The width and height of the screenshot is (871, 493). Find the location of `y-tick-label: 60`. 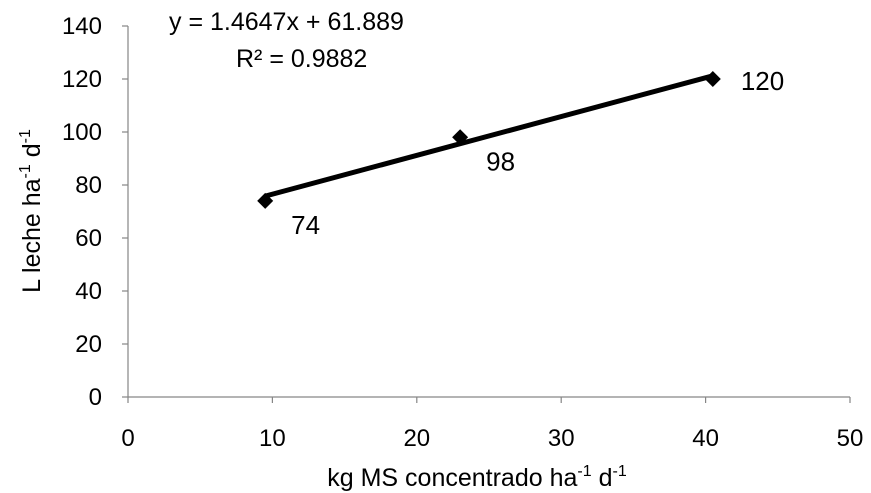

y-tick-label: 60 is located at coordinates (88, 238).